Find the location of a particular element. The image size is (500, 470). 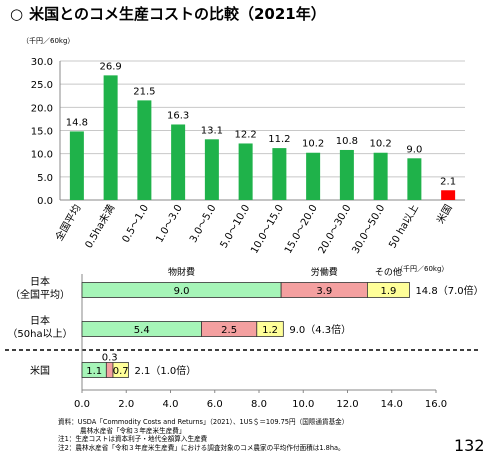

bar-value-label: 11.2 is located at coordinates (279, 139).